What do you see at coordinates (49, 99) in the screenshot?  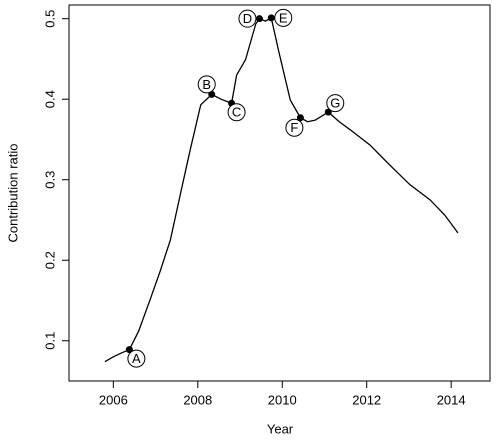 I see `y-tick-label: 0.4` at bounding box center [49, 99].